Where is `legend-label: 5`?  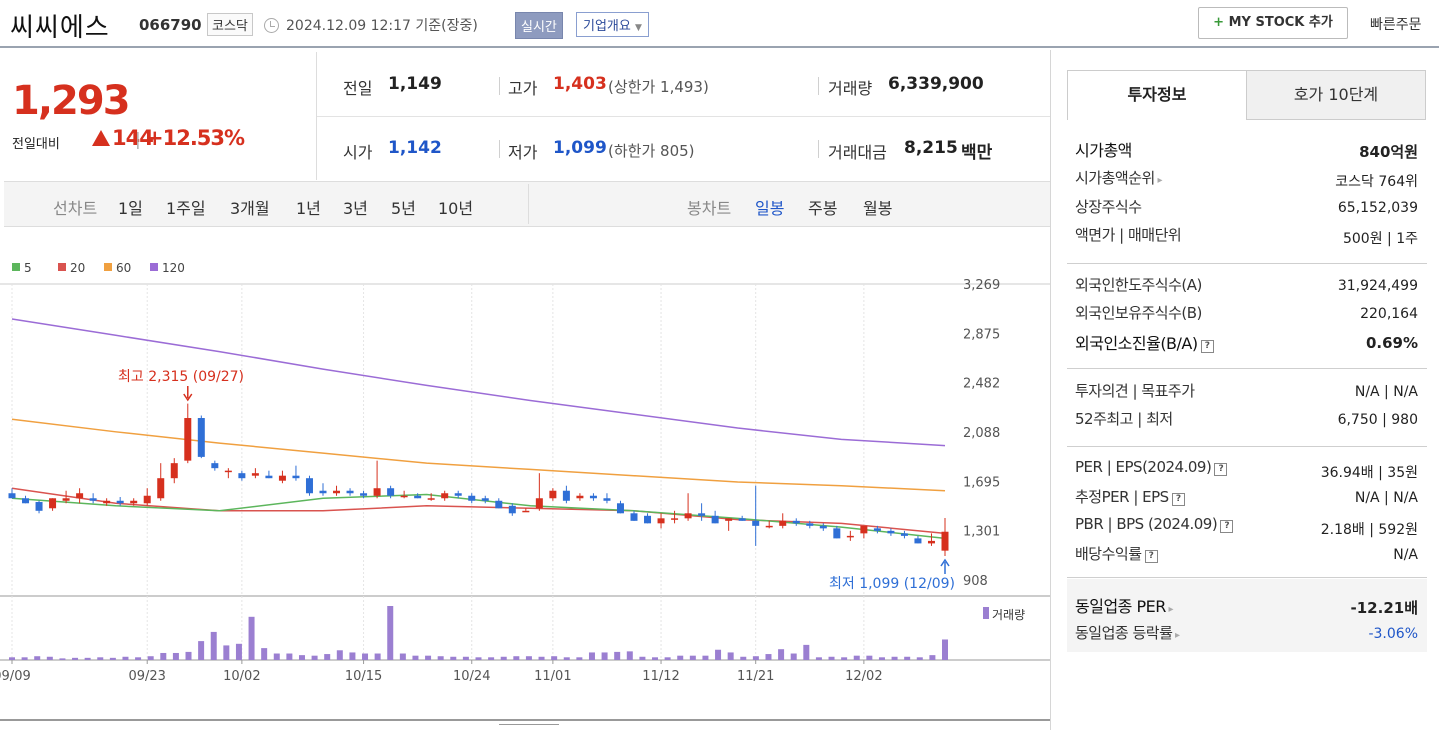 legend-label: 5 is located at coordinates (28, 268).